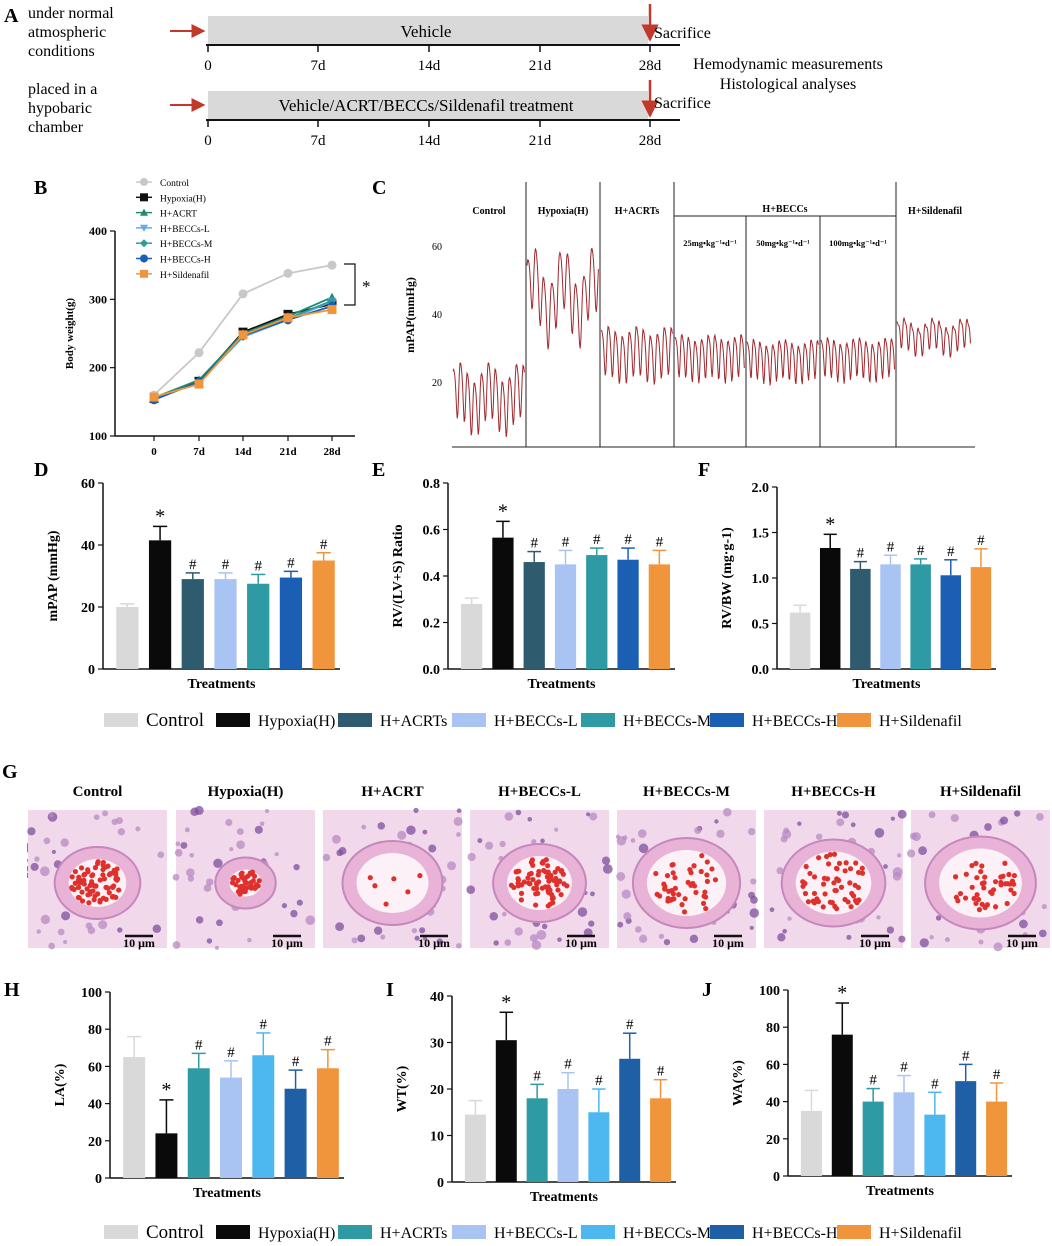 Image resolution: width=1052 pixels, height=1246 pixels. Describe the element at coordinates (437, 383) in the screenshot. I see `trace-ytick-20: 20` at that location.